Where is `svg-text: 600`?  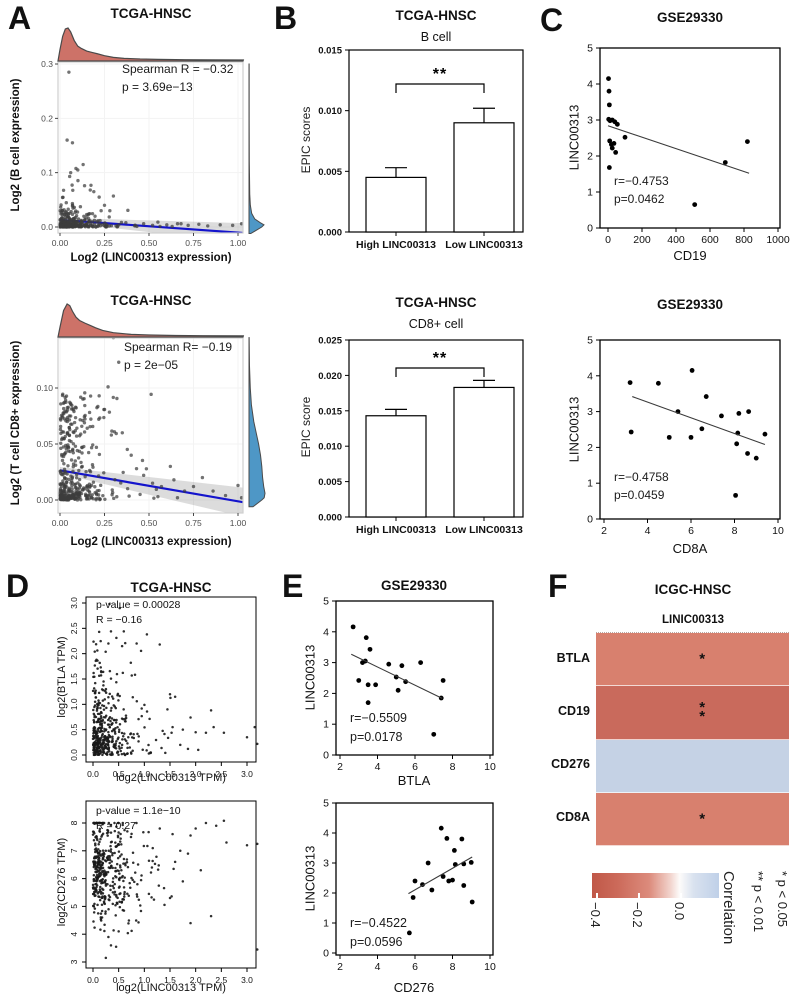 svg-text: 600 is located at coordinates (710, 240).